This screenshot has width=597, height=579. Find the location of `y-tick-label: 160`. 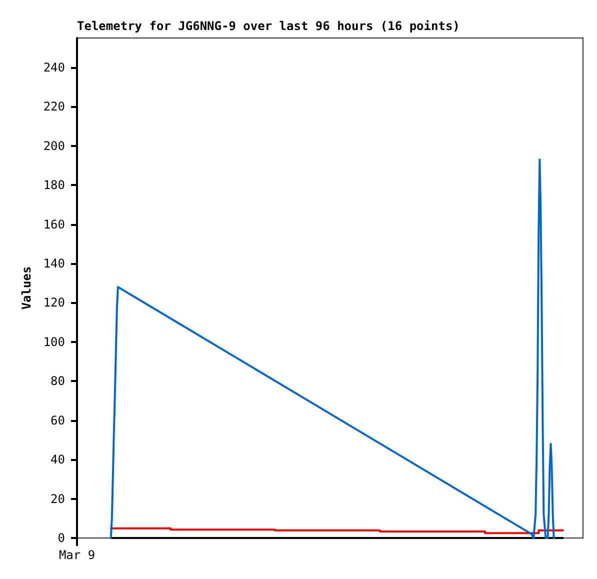

y-tick-label: 160 is located at coordinates (54, 224).